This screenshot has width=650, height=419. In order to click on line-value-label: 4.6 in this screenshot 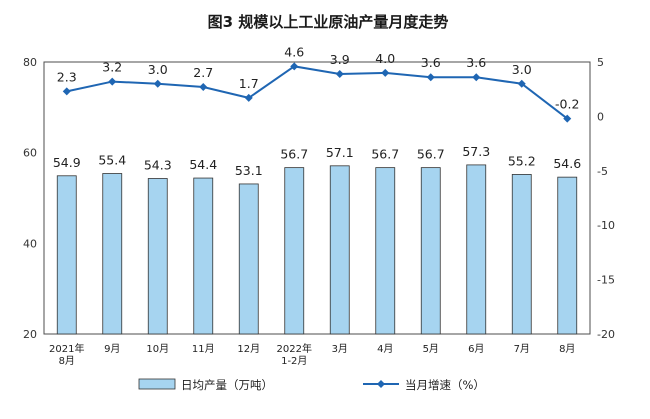, I will do `click(294, 51)`.